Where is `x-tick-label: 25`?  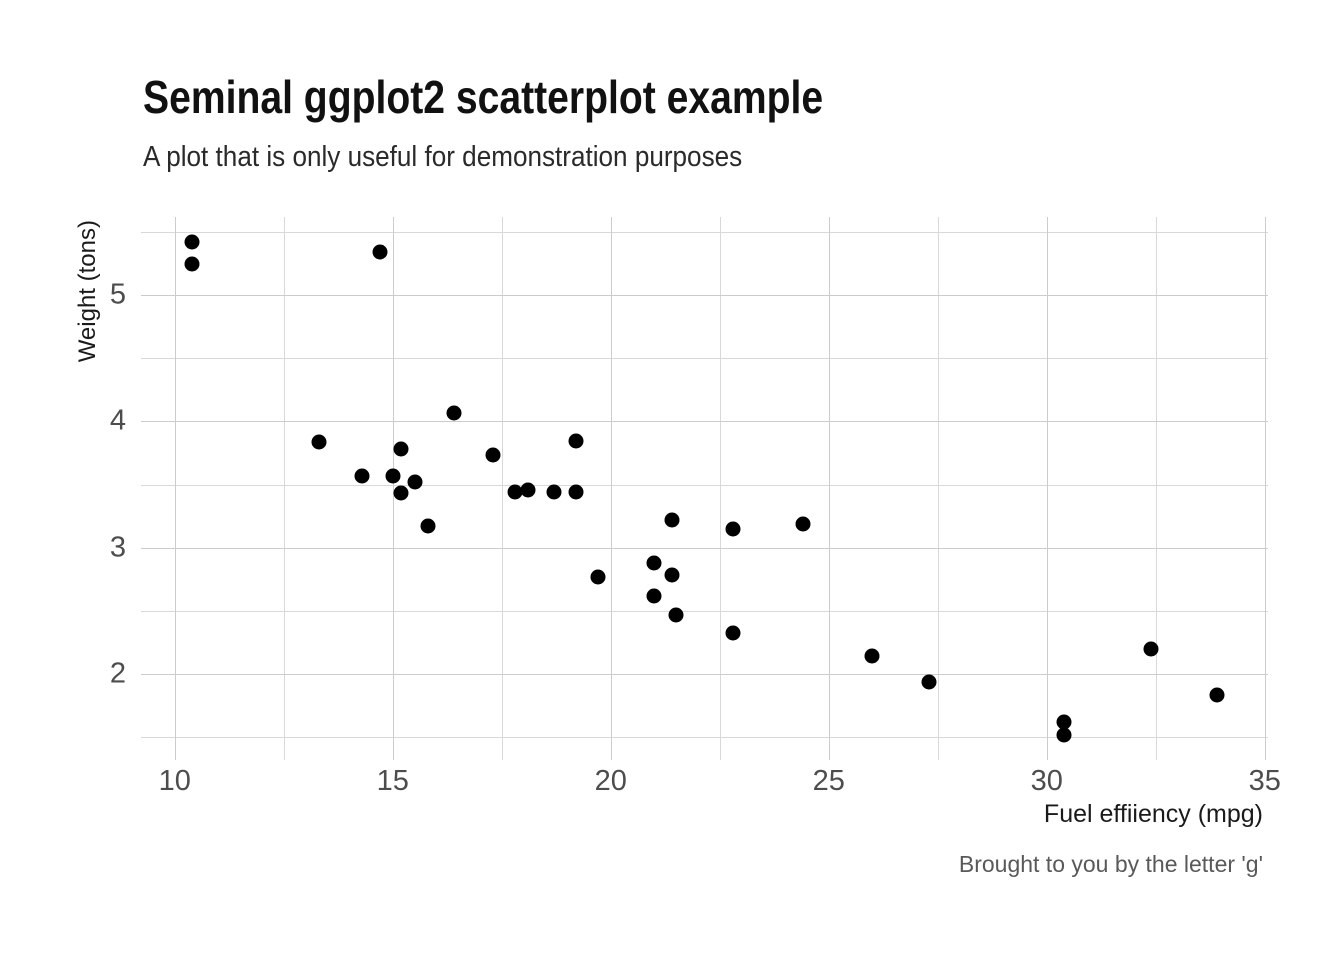 x-tick-label: 25 is located at coordinates (828, 781).